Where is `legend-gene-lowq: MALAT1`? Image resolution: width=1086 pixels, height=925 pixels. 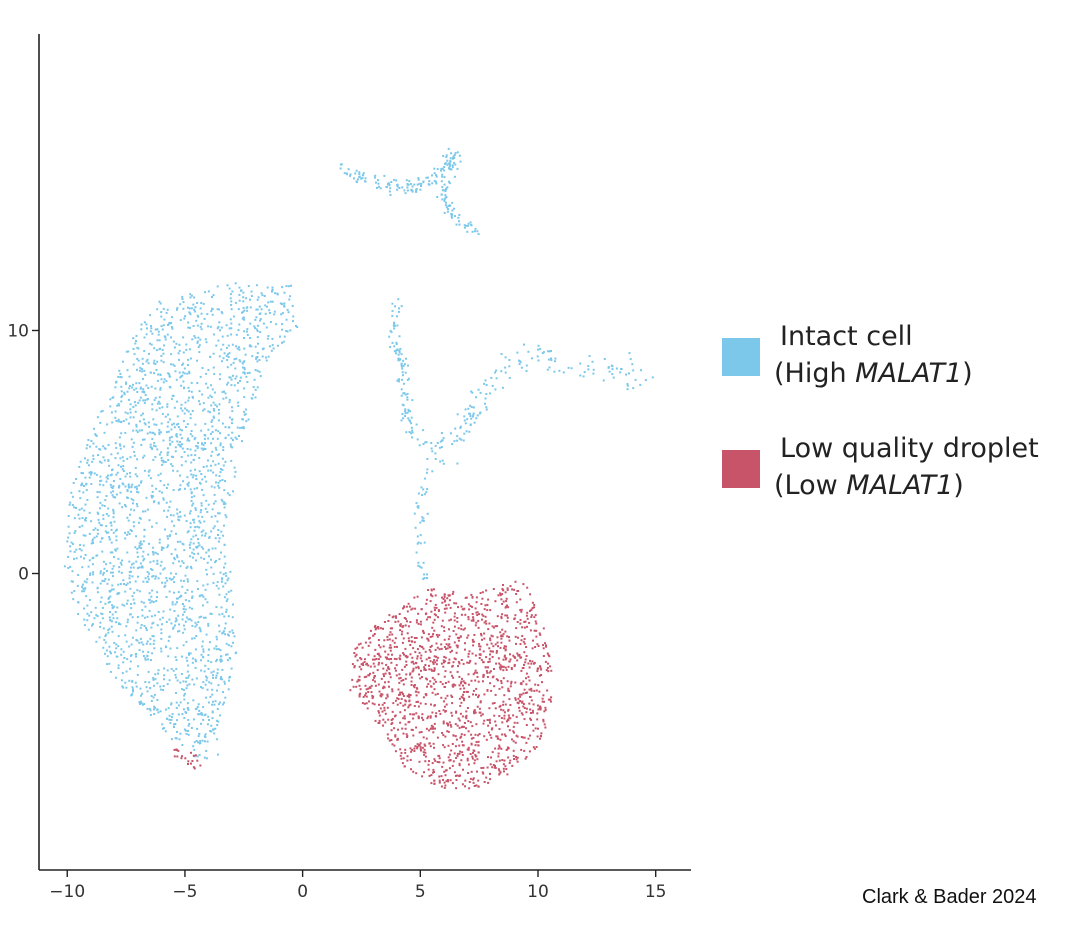 legend-gene-lowq: MALAT1 is located at coordinates (900, 485).